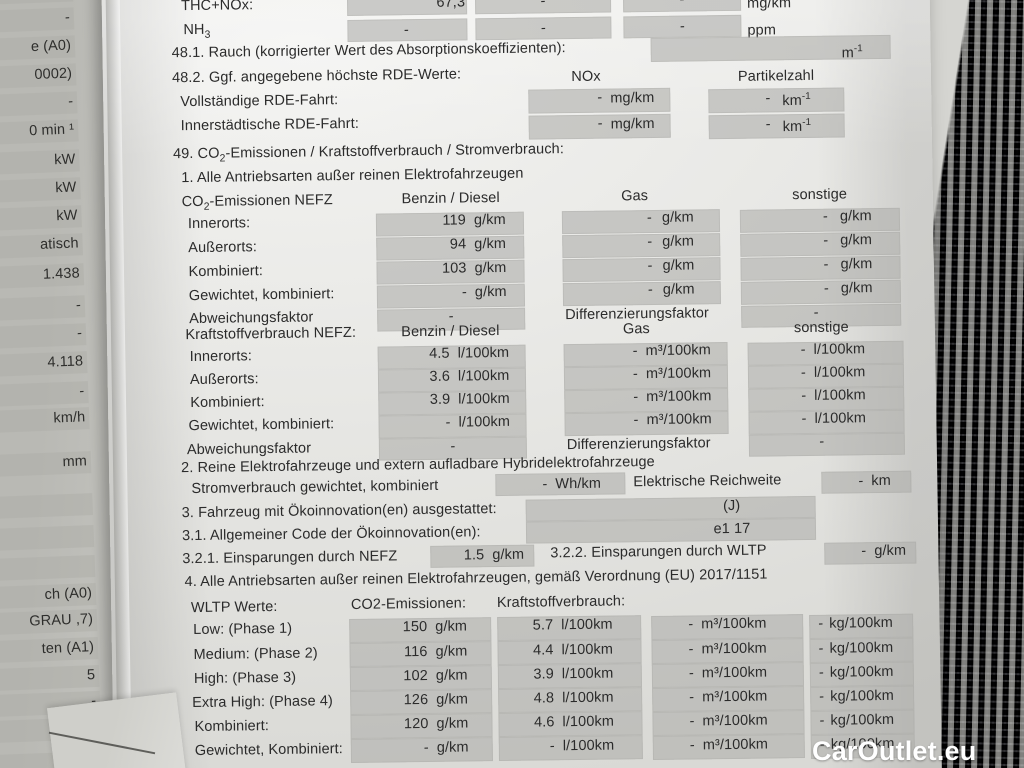 This screenshot has height=768, width=1024. Describe the element at coordinates (415, 676) in the screenshot. I see `wltp-row-2-co2: 102` at that location.